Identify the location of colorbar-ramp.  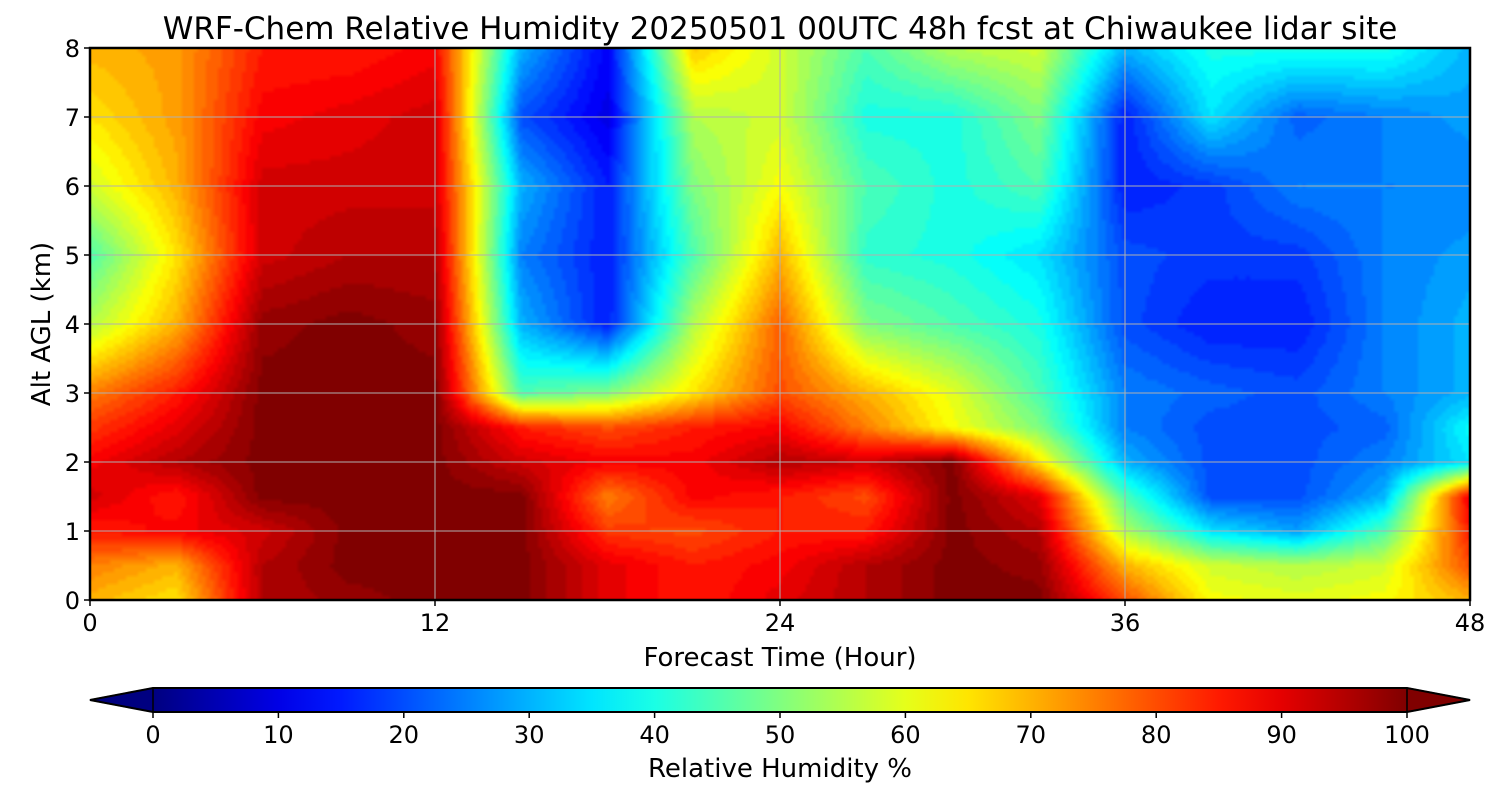
(780, 700).